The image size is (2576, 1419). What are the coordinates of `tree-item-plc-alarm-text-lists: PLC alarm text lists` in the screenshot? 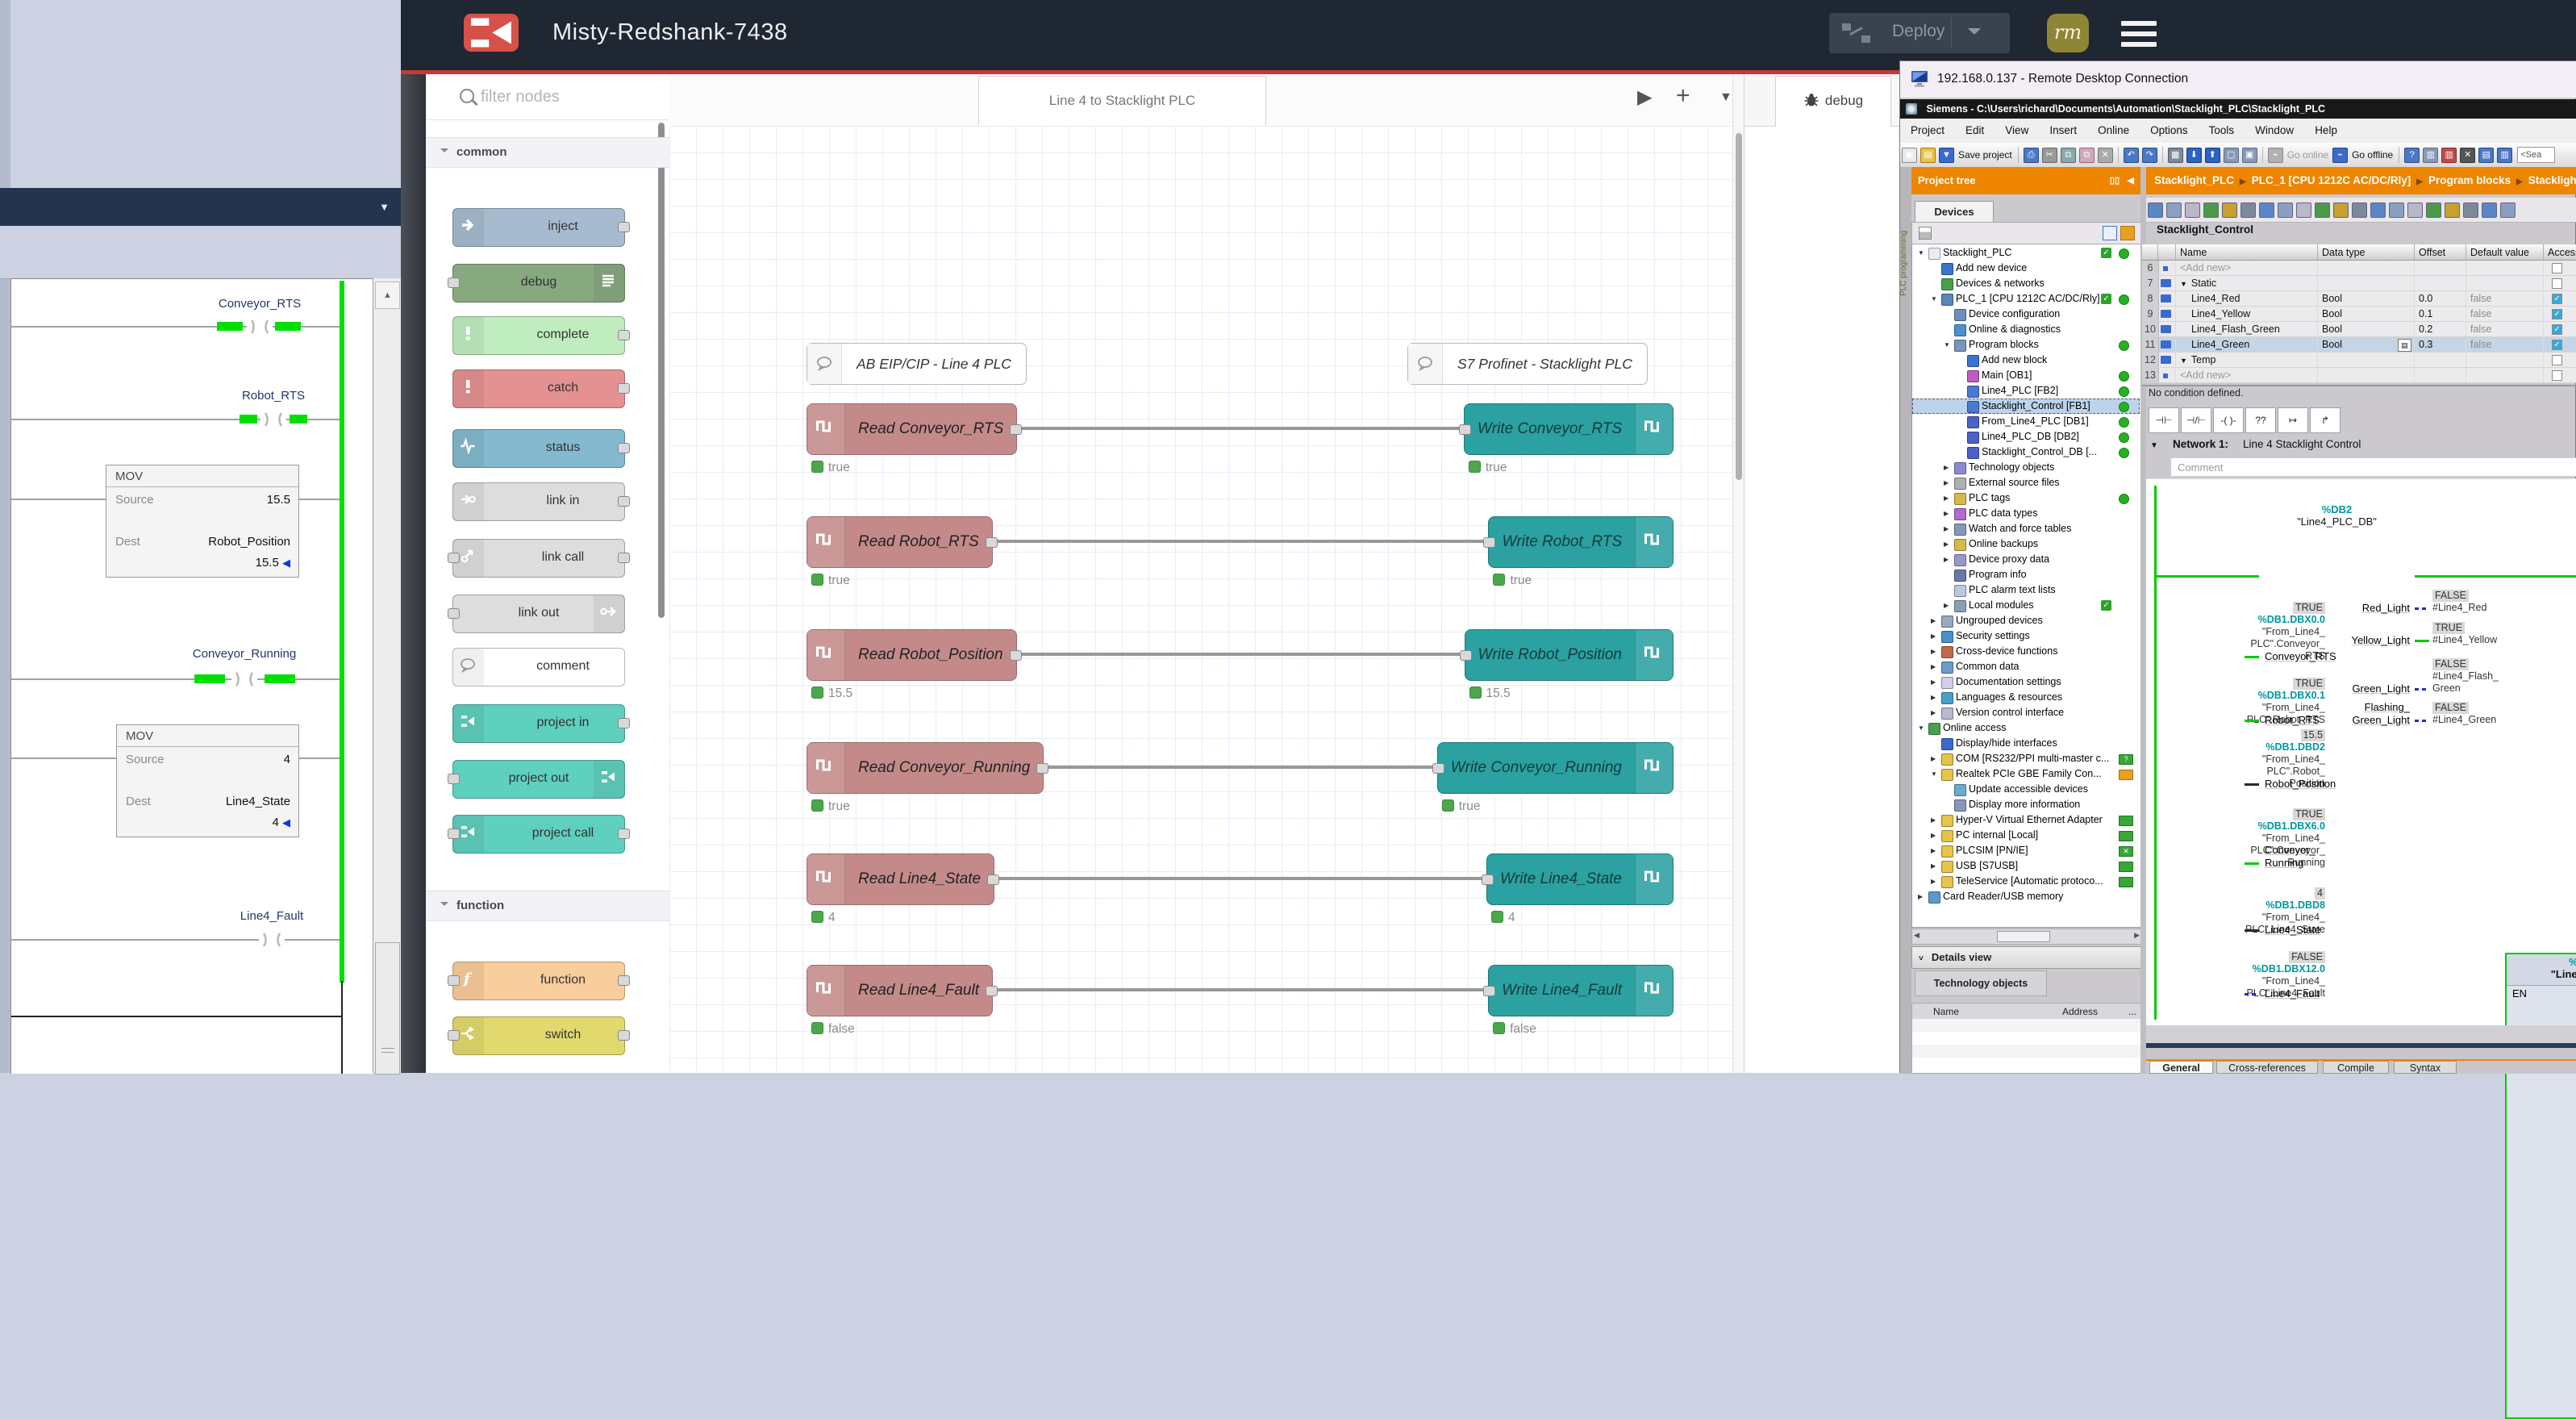 It's located at (2026, 590).